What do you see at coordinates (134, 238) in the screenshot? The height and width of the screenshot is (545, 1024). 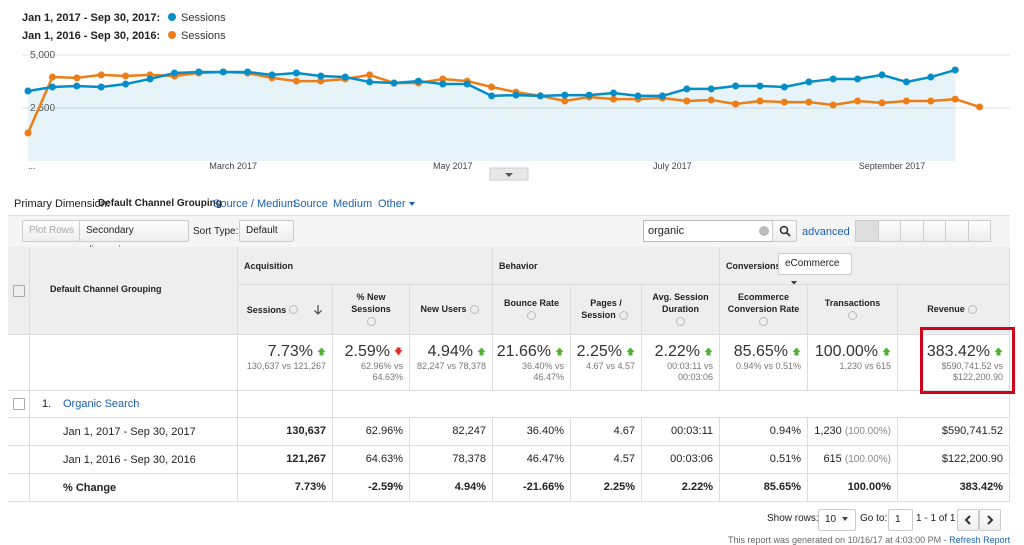 I see `secondary-dimension-select: Secondary dimension` at bounding box center [134, 238].